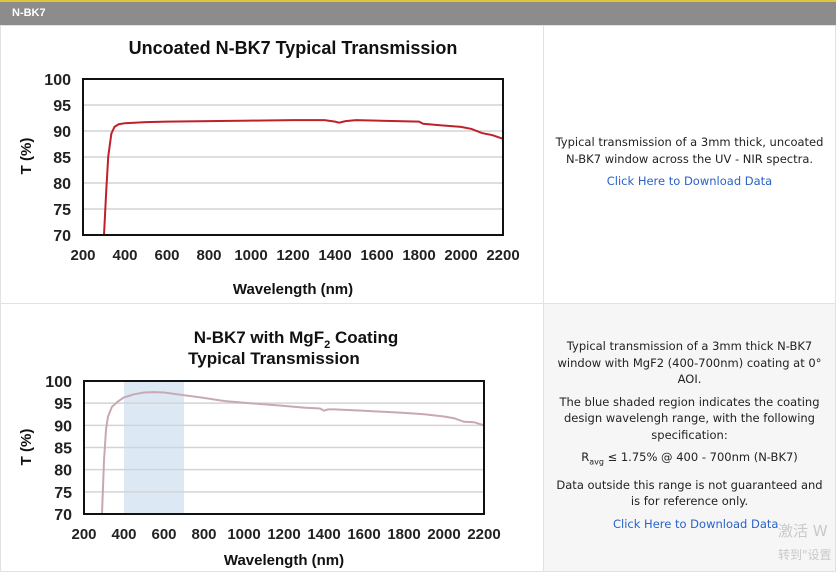  I want to click on chart-title-line2: Typical Transmission, so click(274, 358).